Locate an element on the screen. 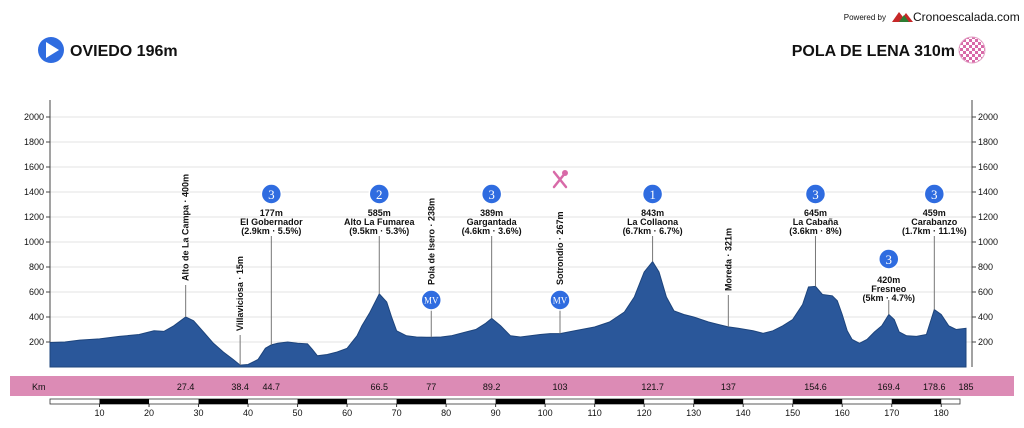 The image size is (1024, 428). x-tick-label: 70 is located at coordinates (397, 413).